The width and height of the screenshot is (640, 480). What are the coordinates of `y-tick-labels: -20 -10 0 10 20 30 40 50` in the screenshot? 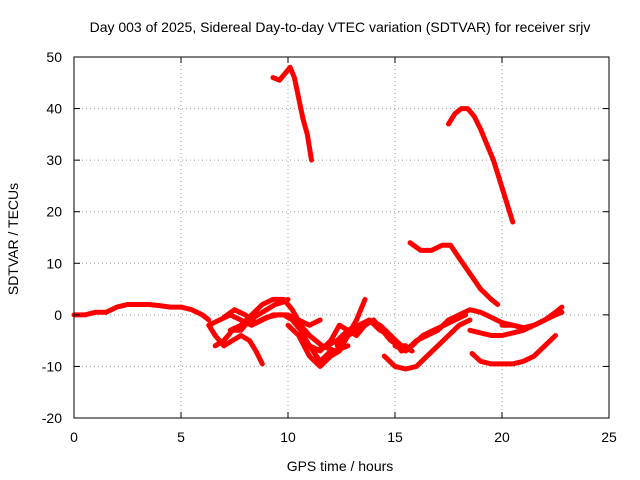 It's located at (52, 237).